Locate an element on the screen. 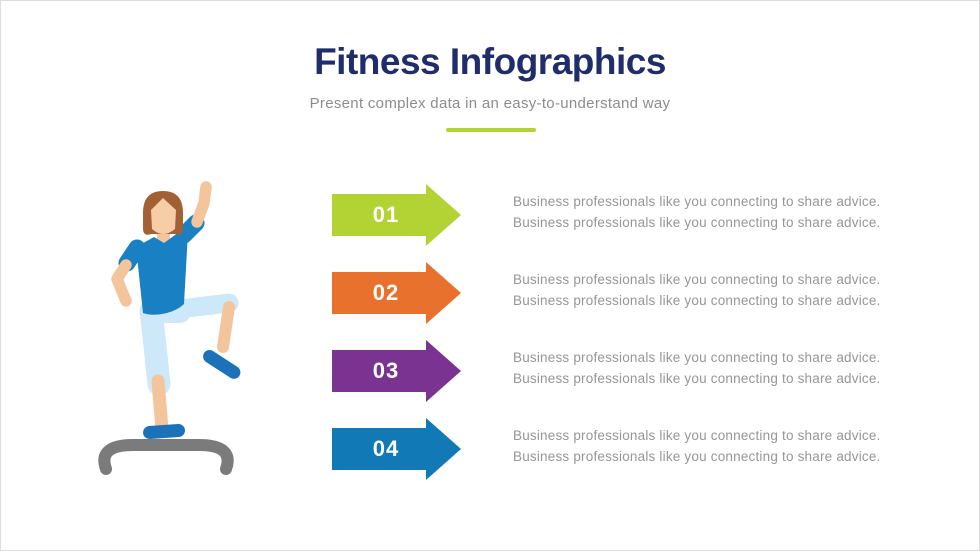  arrow-body: 02 is located at coordinates (379, 293).